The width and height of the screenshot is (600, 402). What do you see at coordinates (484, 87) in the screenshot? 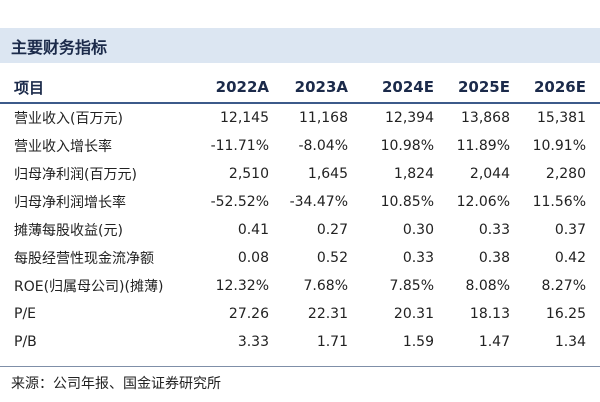
I see `header-2025e: 2025E` at bounding box center [484, 87].